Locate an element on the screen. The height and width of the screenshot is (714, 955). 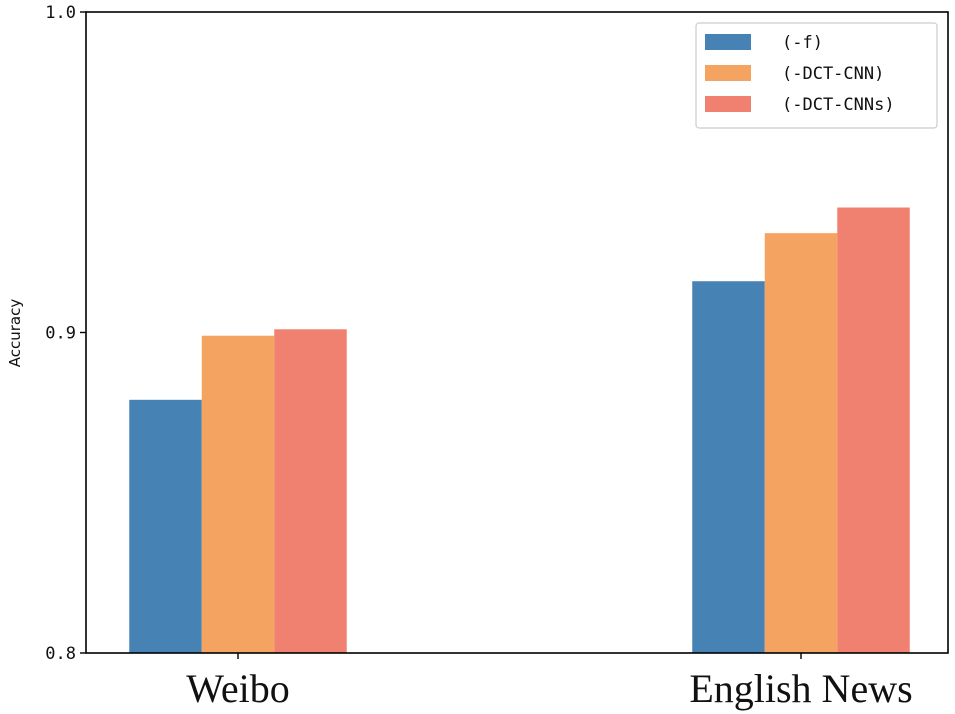
legend-entries: (-f) (-DCT-CNN) (-DCT-CNNs) is located at coordinates (800, 74).